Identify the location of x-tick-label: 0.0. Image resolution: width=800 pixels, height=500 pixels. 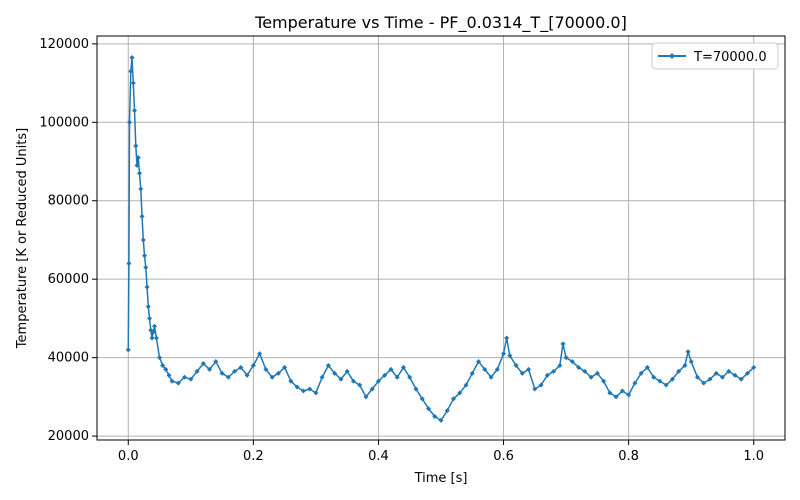
(128, 456).